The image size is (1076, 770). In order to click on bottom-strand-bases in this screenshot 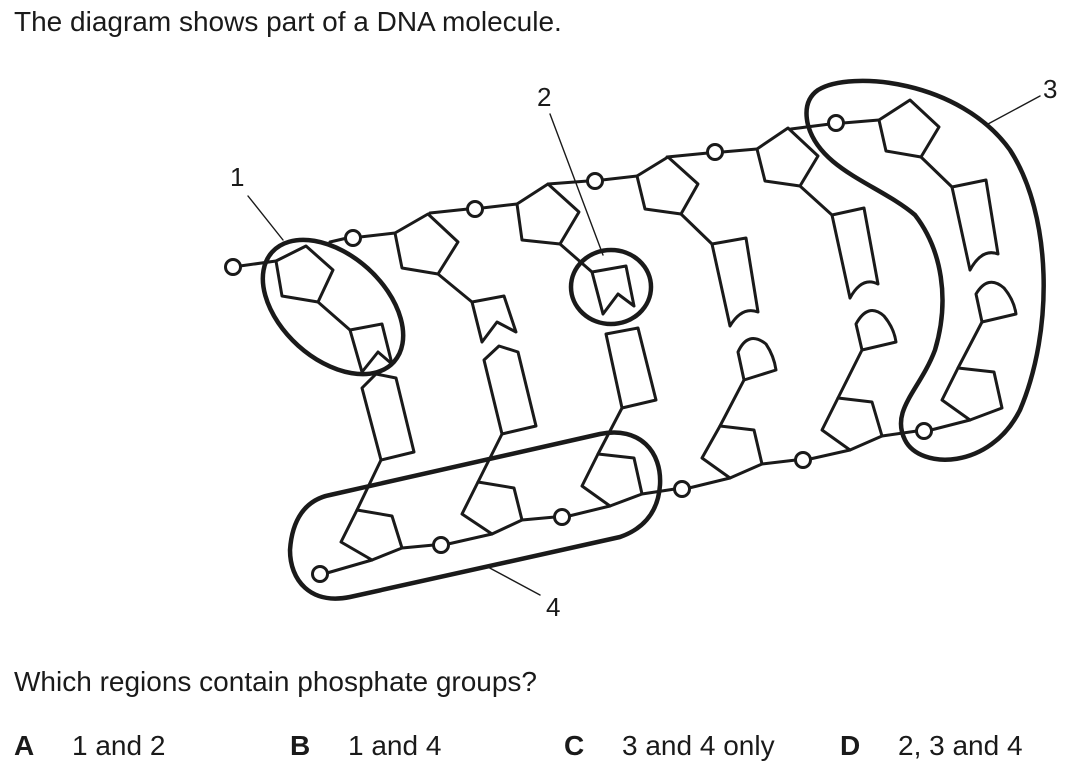, I will do `click(689, 371)`.